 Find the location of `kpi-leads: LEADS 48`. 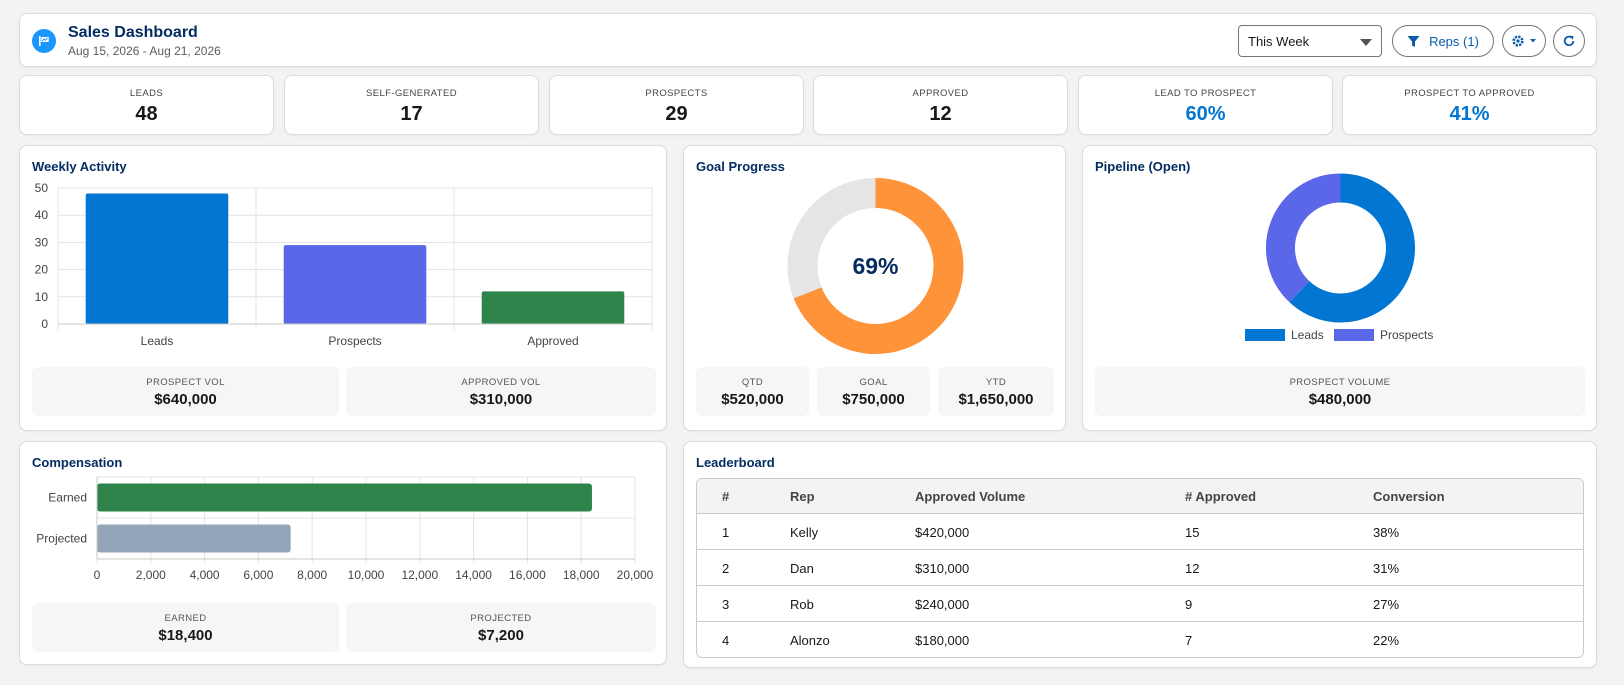

kpi-leads: LEADS 48 is located at coordinates (146, 105).